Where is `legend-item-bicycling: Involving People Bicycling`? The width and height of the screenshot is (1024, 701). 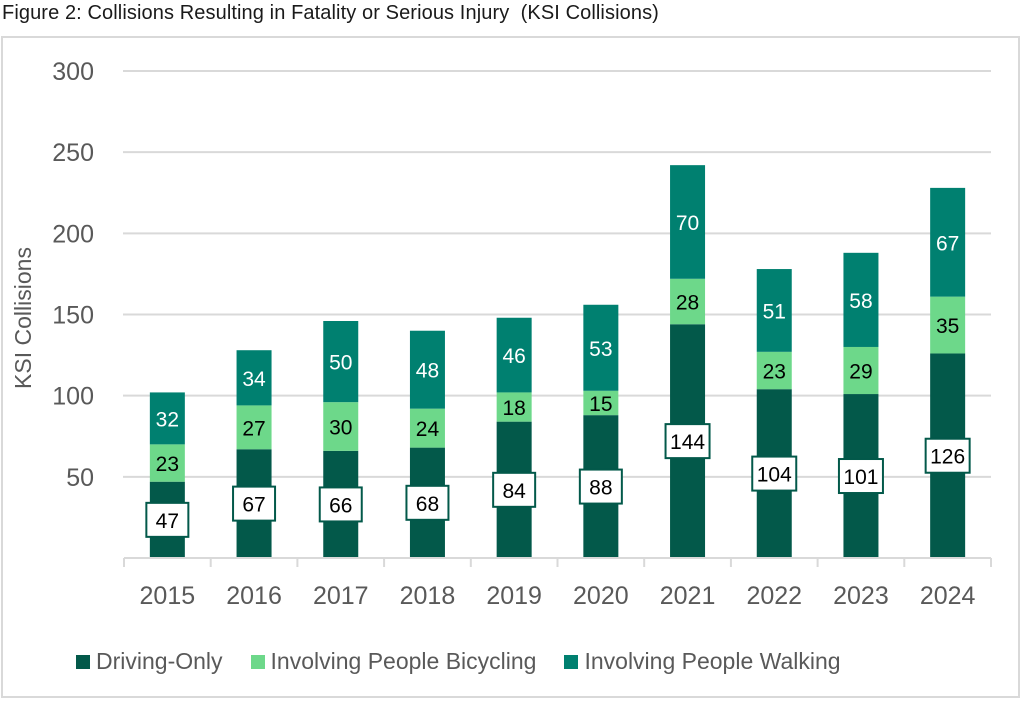 legend-item-bicycling: Involving People Bicycling is located at coordinates (393, 661).